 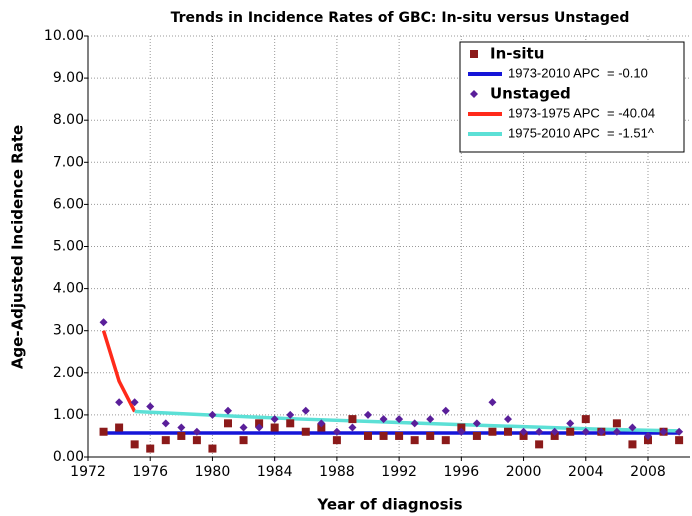 I want to click on x-axis-title: Year of diagnosis, so click(x=389, y=505).